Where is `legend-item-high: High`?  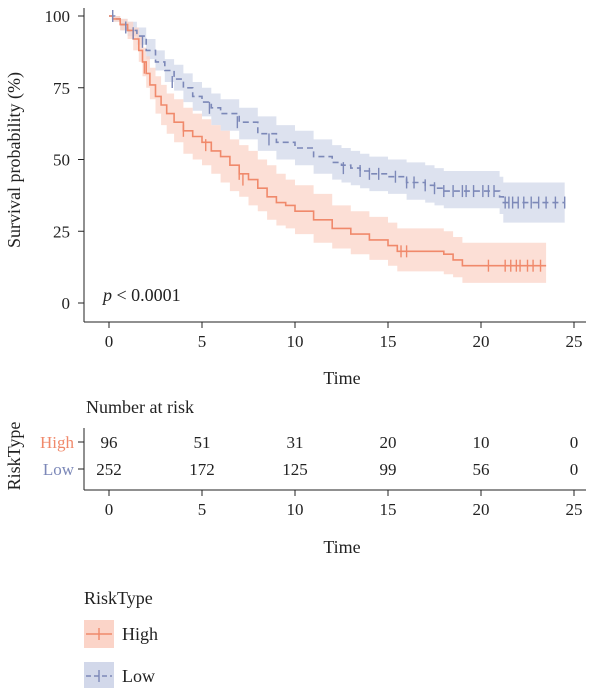
legend-item-high: High is located at coordinates (121, 634).